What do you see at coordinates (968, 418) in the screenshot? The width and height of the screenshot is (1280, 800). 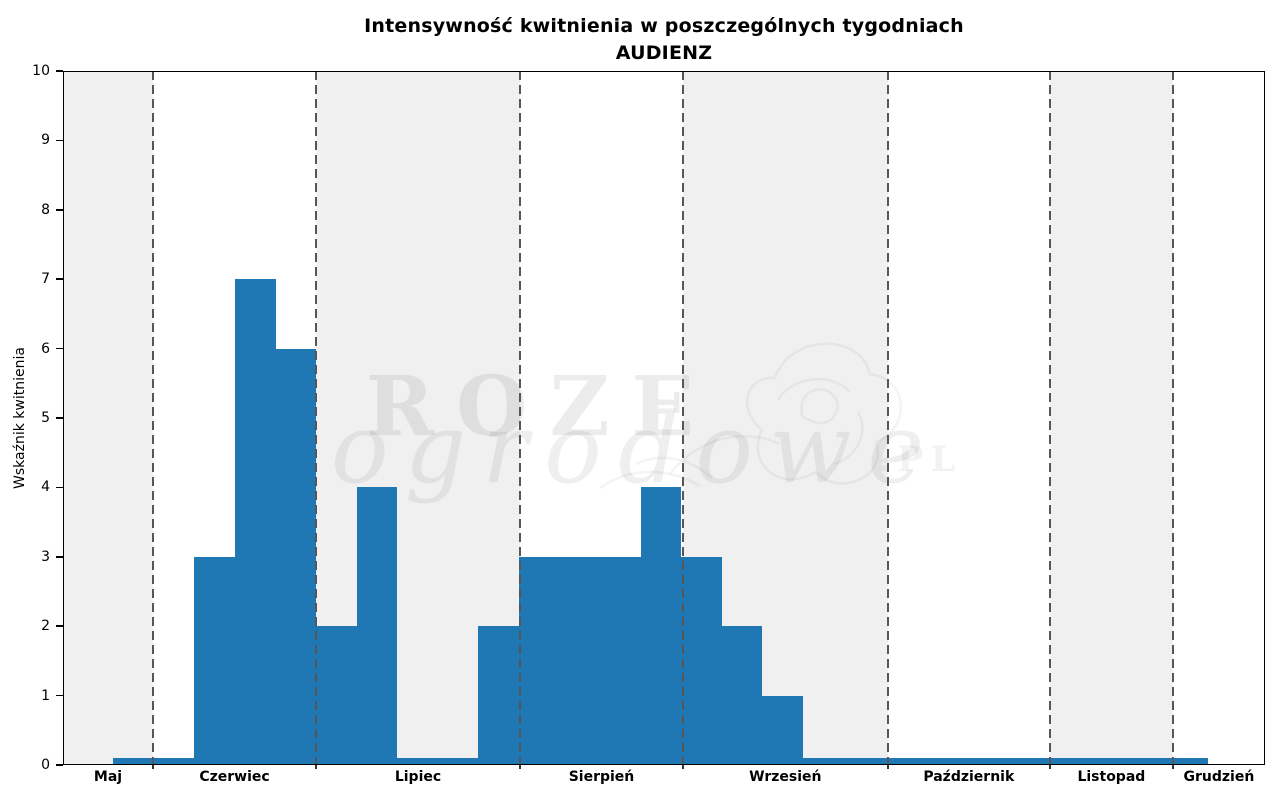 I see `month-band-październik` at bounding box center [968, 418].